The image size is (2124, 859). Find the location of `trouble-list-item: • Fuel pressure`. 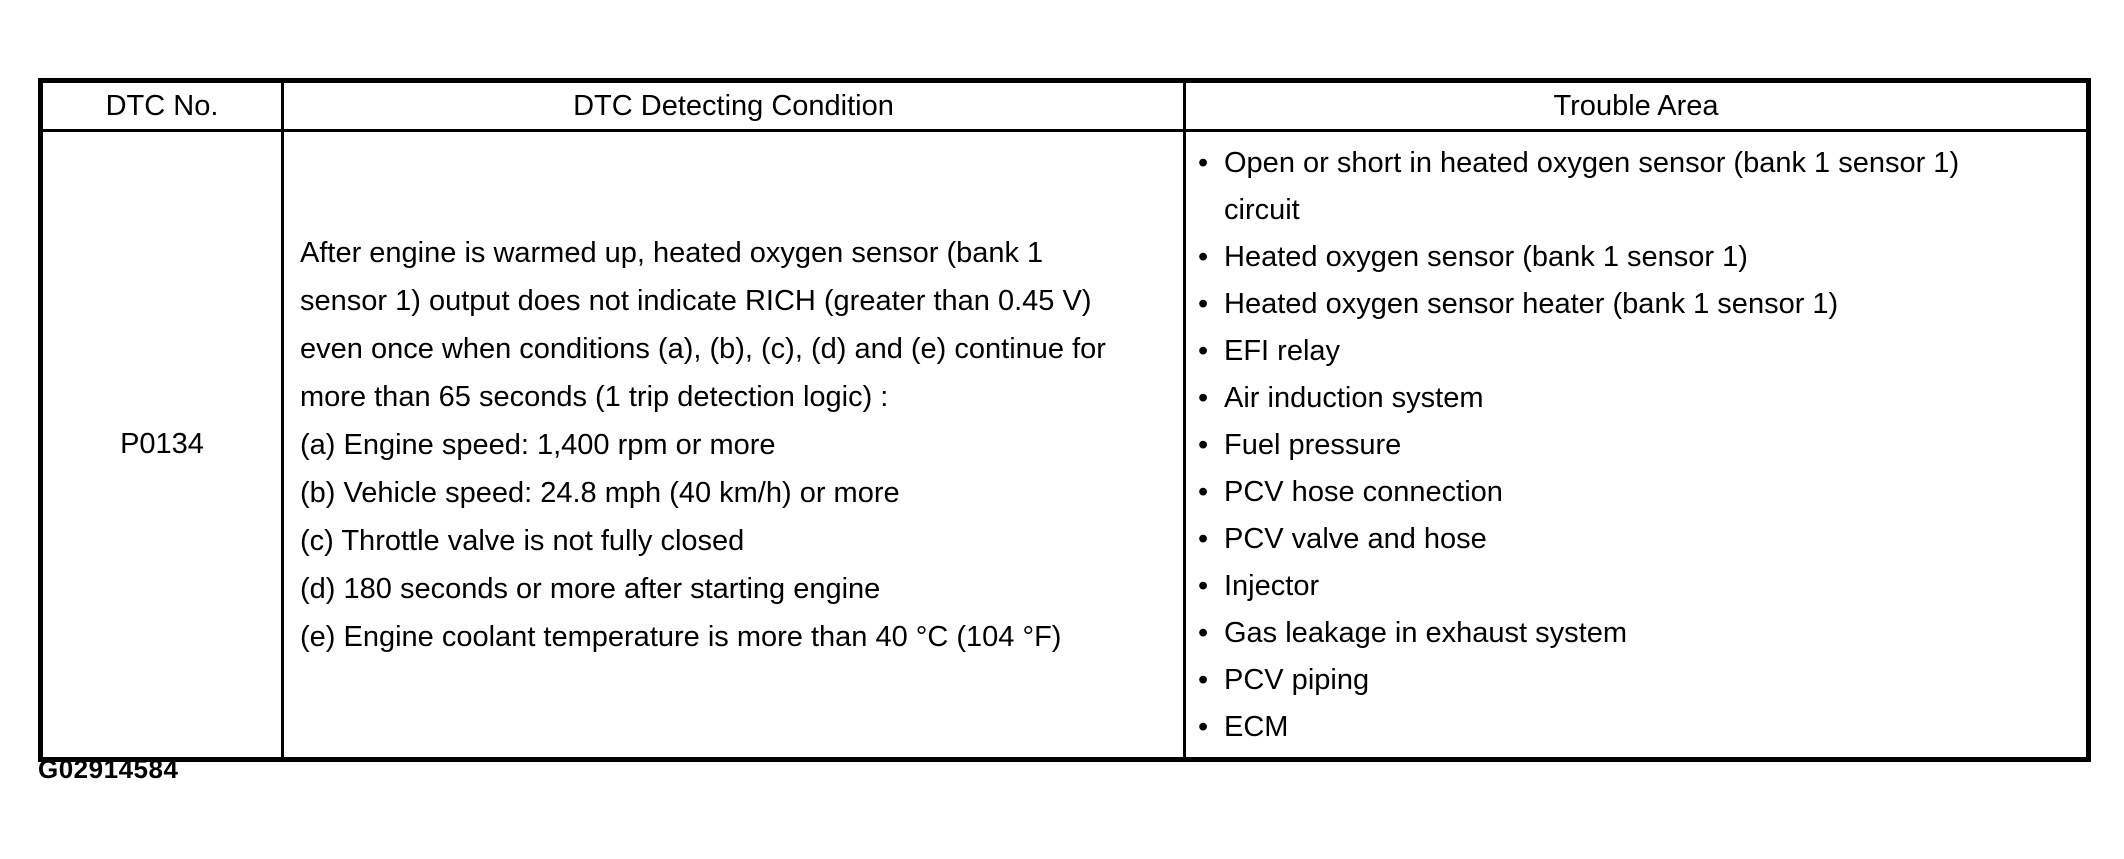

trouble-list-item: • Fuel pressure is located at coordinates (1639, 445).